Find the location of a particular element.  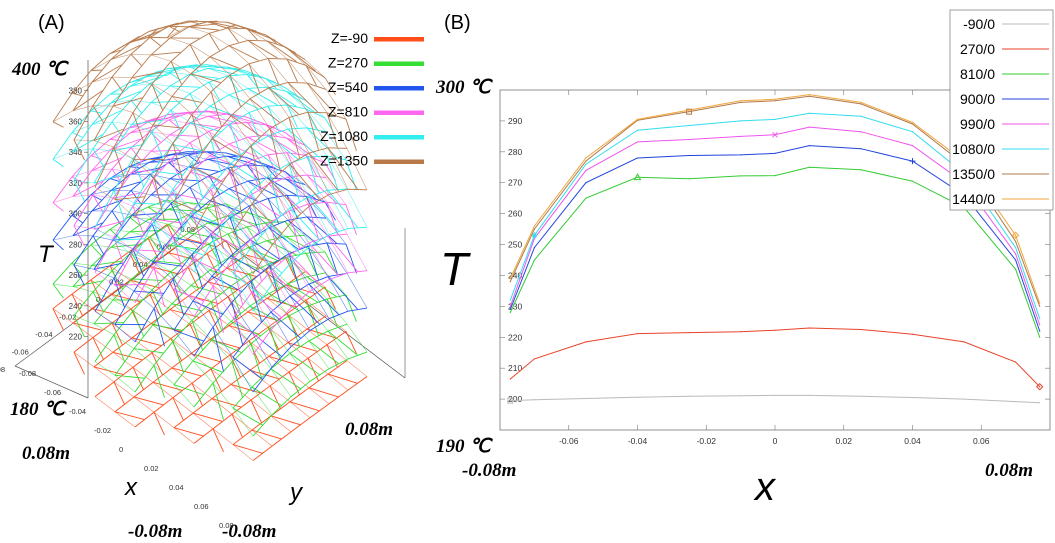

legend-swatch is located at coordinates (399, 88).